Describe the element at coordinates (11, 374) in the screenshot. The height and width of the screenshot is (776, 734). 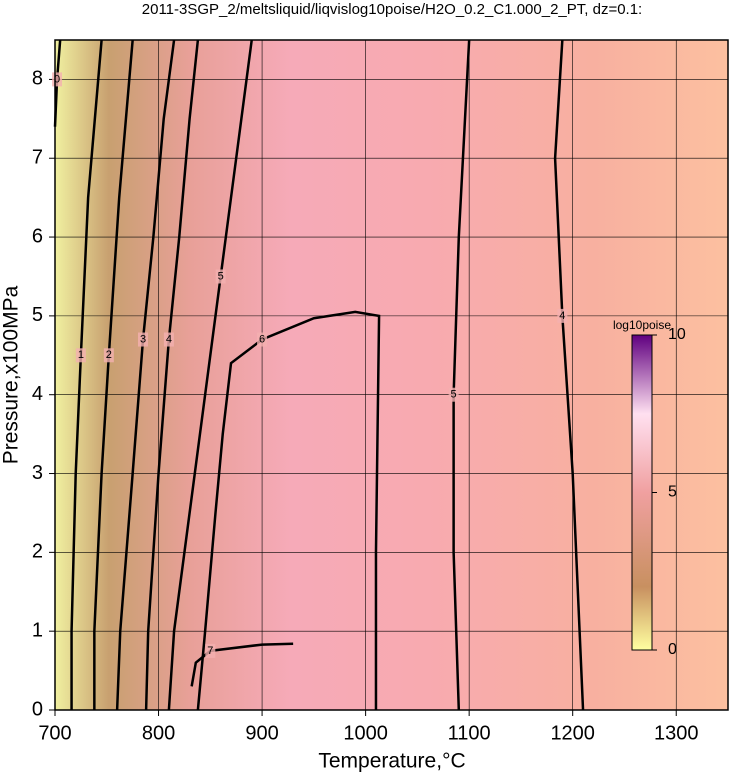
I see `y-axis-label: Pressure,x100MPa` at that location.